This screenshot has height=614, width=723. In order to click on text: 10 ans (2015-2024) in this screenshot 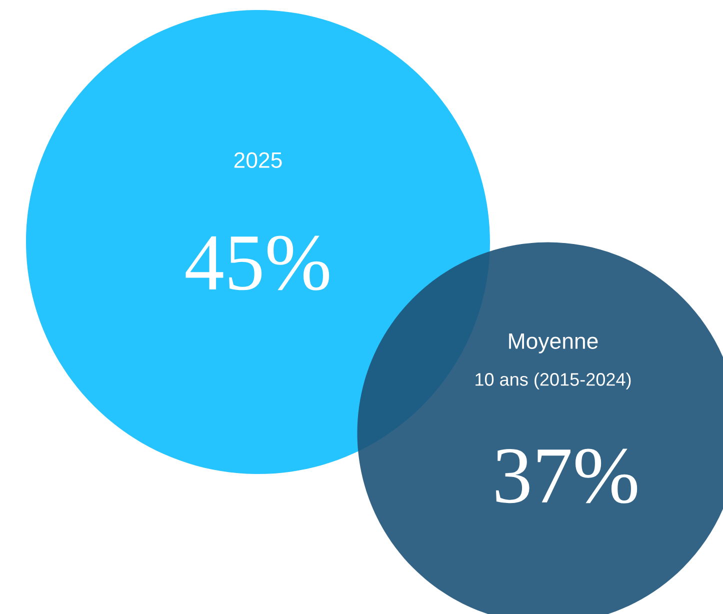, I will do `click(553, 381)`.